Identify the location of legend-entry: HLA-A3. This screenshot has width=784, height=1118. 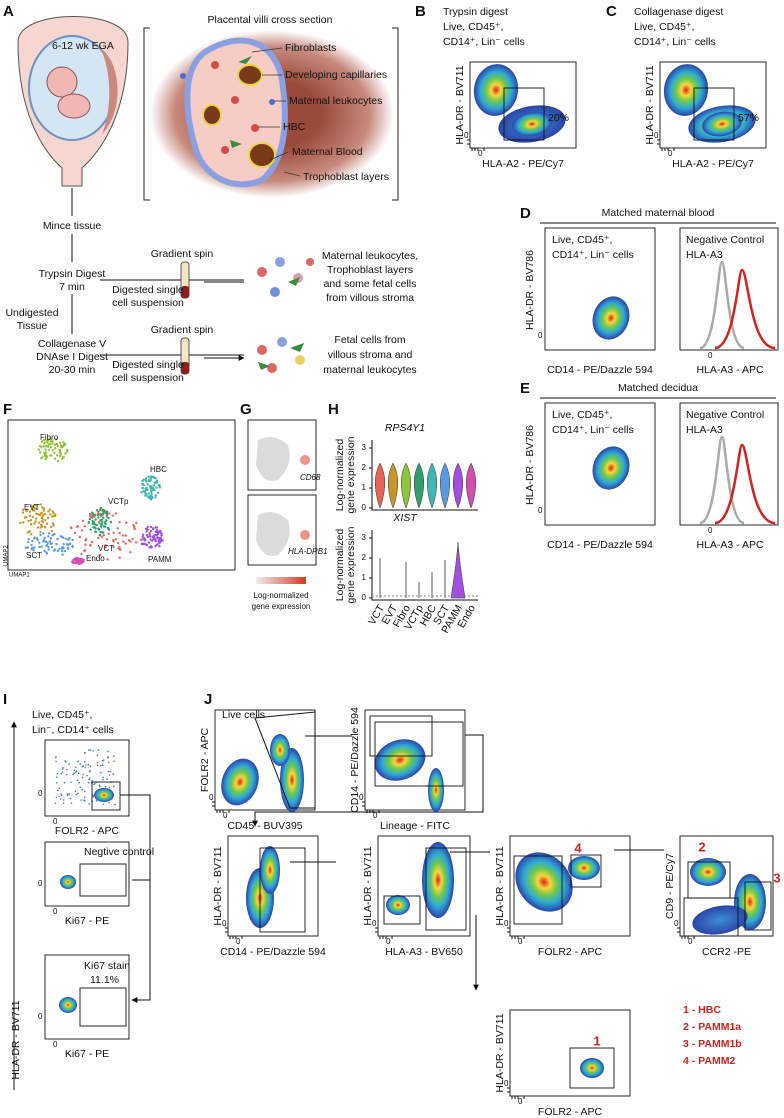
(704, 255).